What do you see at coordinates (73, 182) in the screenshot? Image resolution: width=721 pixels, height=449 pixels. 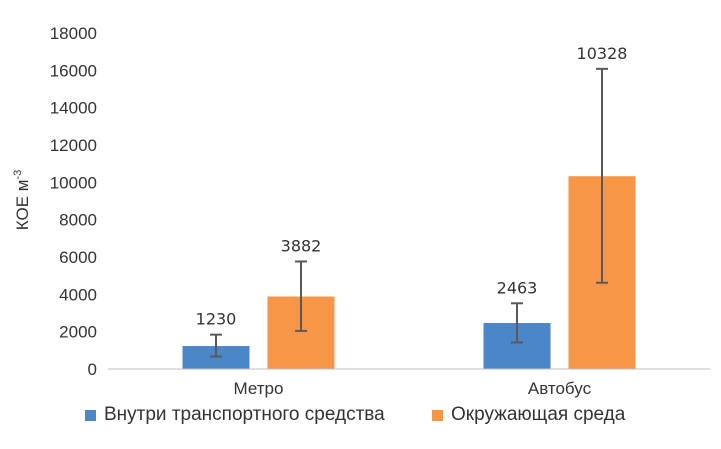 I see `y-tick-label: 10000` at bounding box center [73, 182].